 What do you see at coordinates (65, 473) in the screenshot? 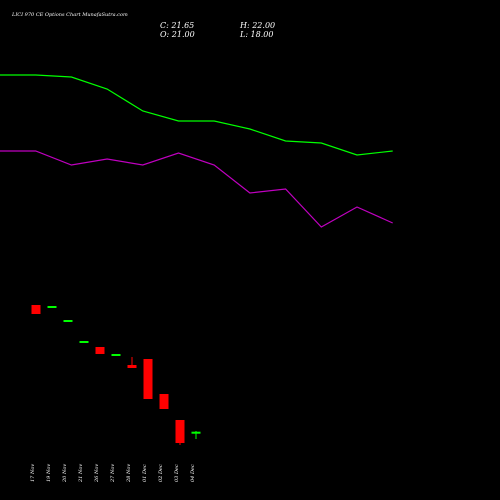
I see `x-tick-label: 20 Nov` at bounding box center [65, 473].